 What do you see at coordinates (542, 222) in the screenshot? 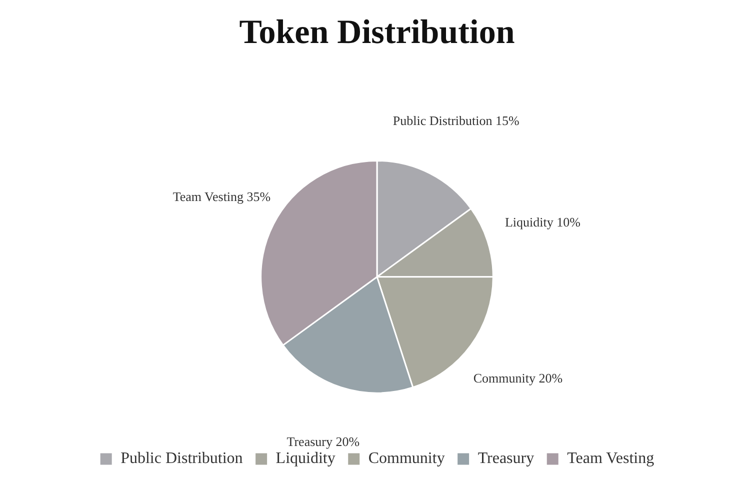
I see `category-label: Liquidity 10%` at bounding box center [542, 222].